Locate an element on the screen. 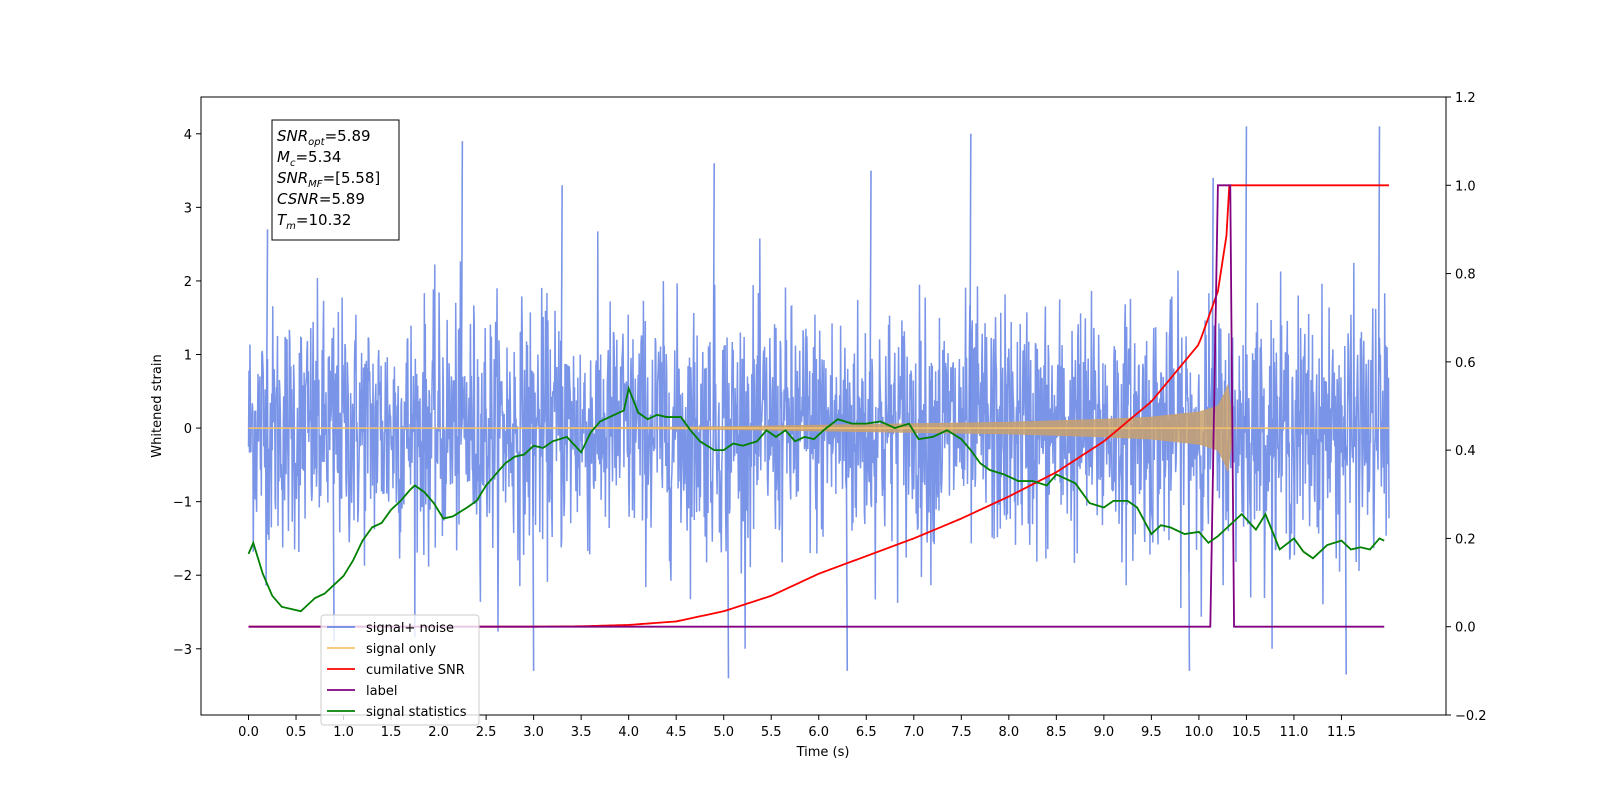 This screenshot has width=1600, height=800. x-tick-label: 2.0 is located at coordinates (438, 732).